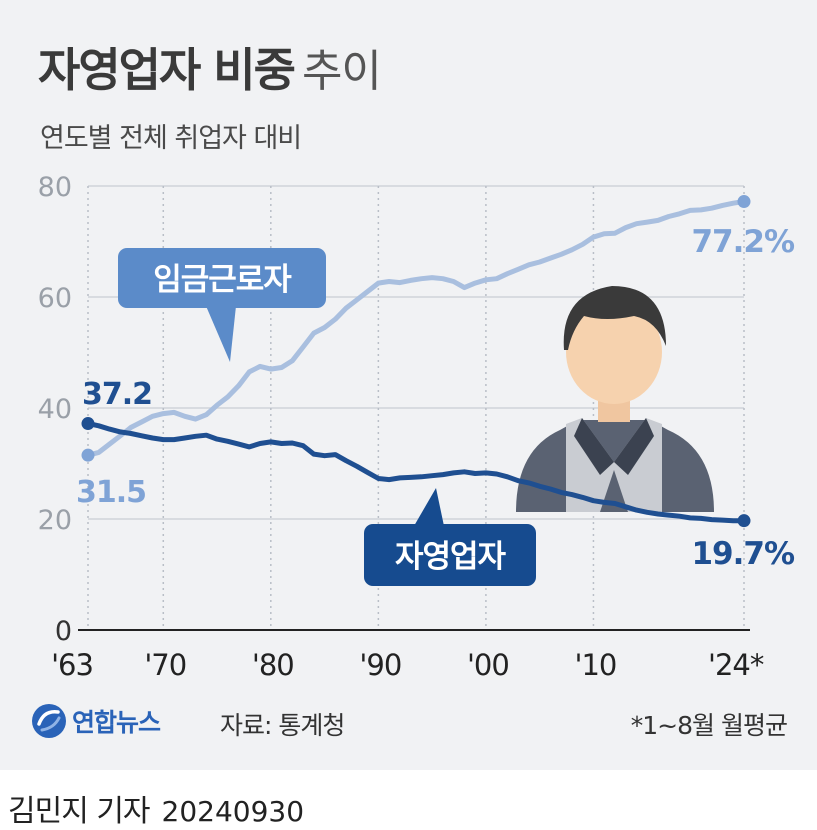 The image size is (817, 830). What do you see at coordinates (165, 665) in the screenshot?
I see `x-tick-label: '70` at bounding box center [165, 665].